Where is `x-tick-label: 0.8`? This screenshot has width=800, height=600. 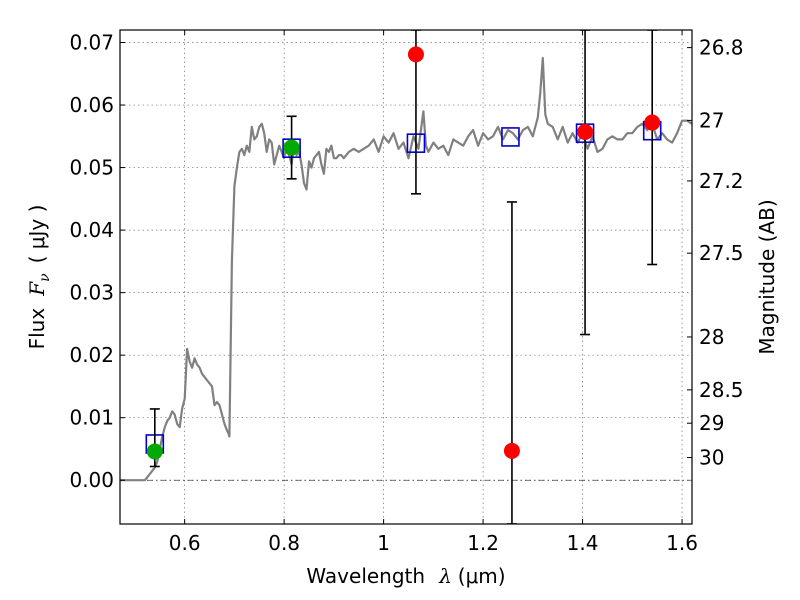 x-tick-label: 0.8 is located at coordinates (284, 543).